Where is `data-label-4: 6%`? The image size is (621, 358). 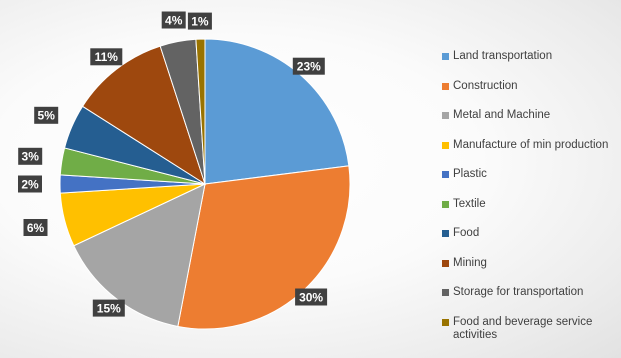
data-label-4: 6% is located at coordinates (35, 227).